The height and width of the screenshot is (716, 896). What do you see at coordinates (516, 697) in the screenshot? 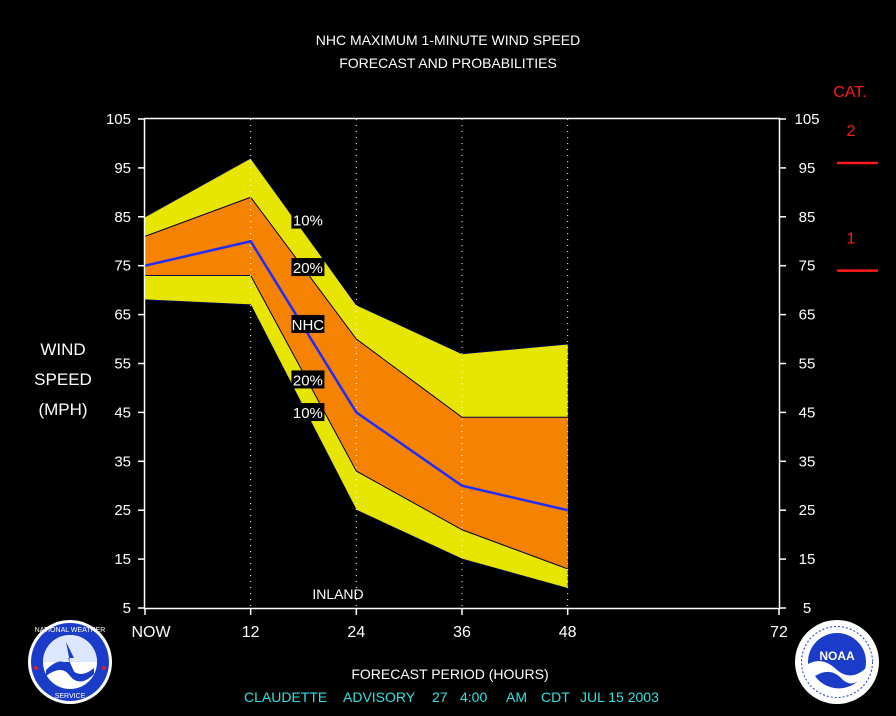
I see `advisory-ampm: AM` at bounding box center [516, 697].